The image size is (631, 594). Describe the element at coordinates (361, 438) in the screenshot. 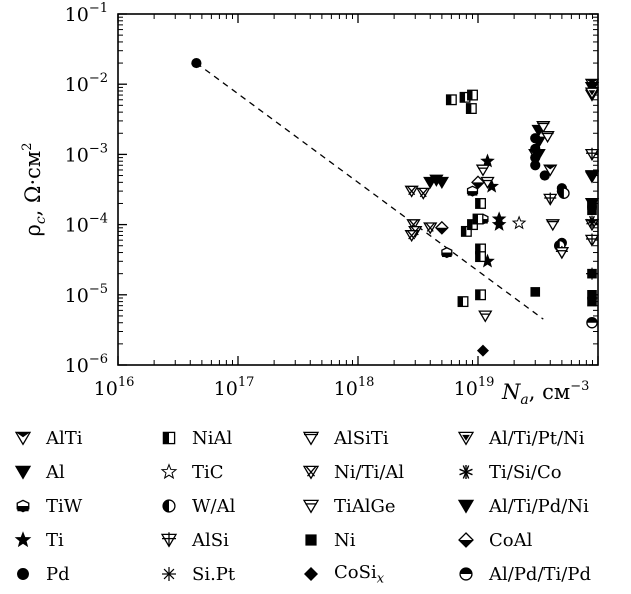

I see `legend-label: AlSiTi` at that location.